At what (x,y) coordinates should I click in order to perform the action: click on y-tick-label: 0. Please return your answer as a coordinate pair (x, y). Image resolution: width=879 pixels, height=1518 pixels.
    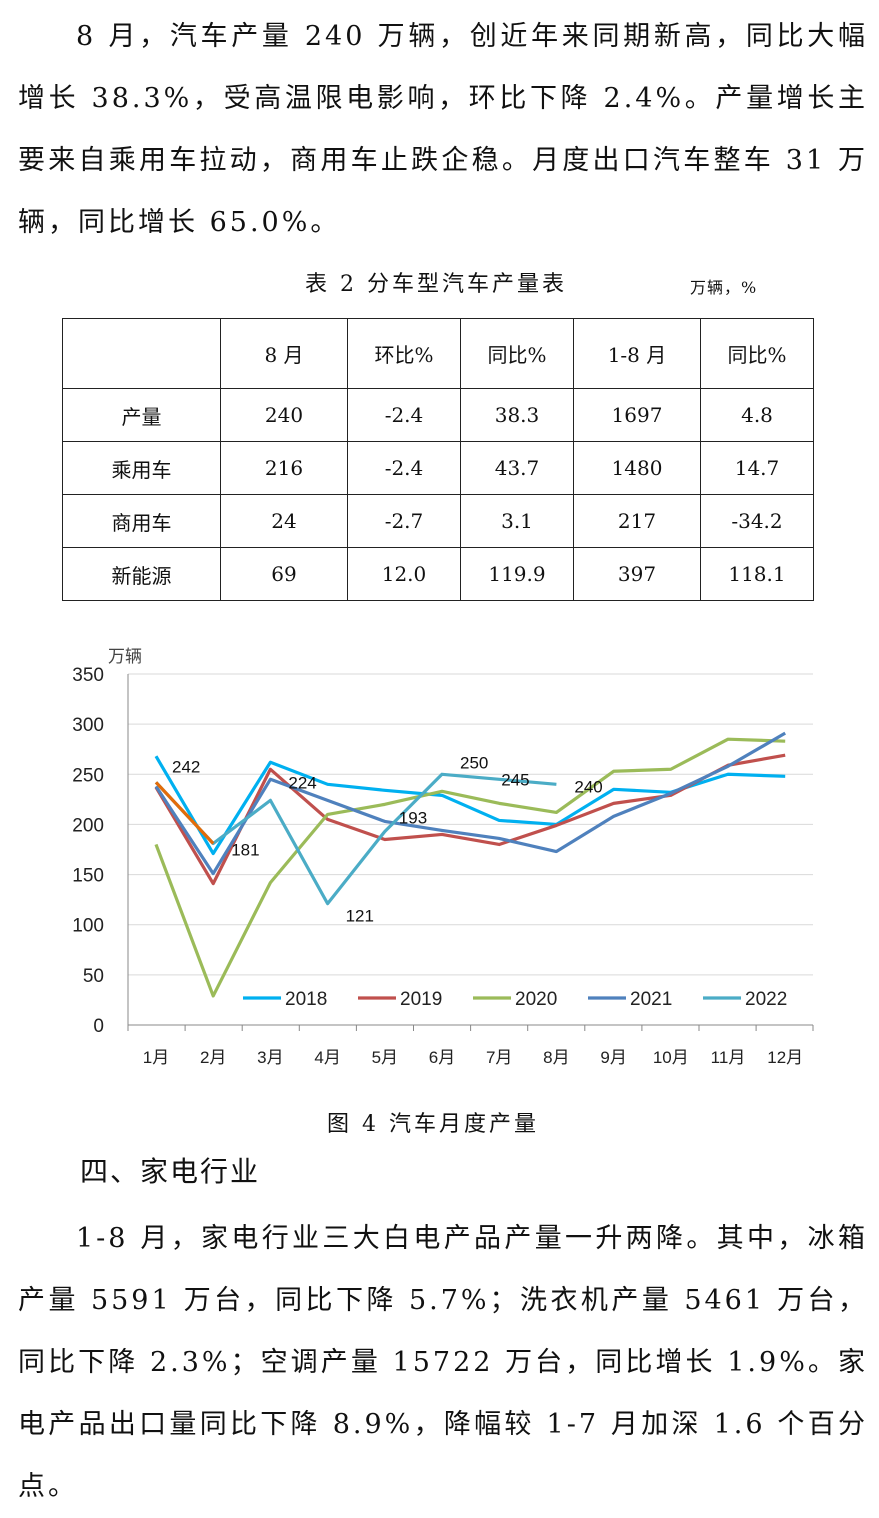
    Looking at the image, I should click on (98, 1026).